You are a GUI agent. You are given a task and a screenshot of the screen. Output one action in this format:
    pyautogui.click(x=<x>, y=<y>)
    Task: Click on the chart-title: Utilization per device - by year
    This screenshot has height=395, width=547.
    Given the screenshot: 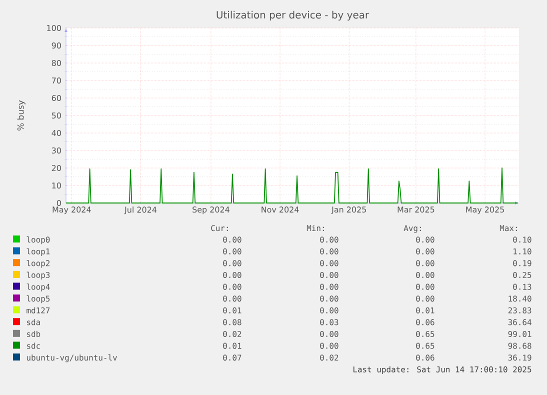 What is the action you would take?
    pyautogui.click(x=293, y=15)
    